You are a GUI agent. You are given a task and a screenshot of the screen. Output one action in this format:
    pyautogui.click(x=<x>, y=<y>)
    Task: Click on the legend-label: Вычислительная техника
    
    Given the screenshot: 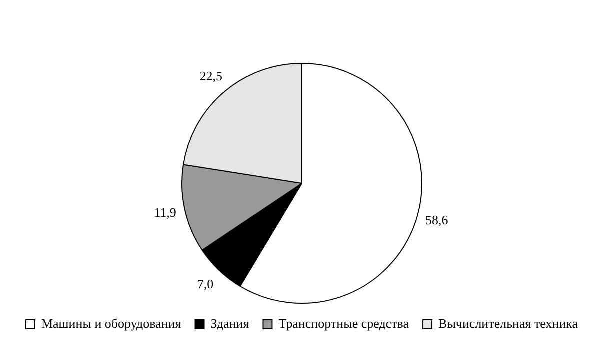 What is the action you would take?
    pyautogui.click(x=508, y=323)
    